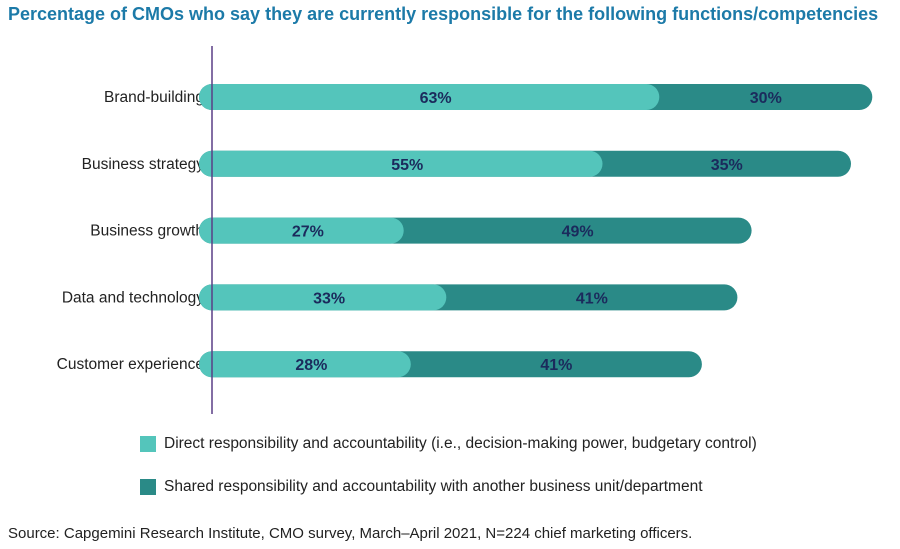  What do you see at coordinates (436, 98) in the screenshot?
I see `data-label-direct: 63%` at bounding box center [436, 98].